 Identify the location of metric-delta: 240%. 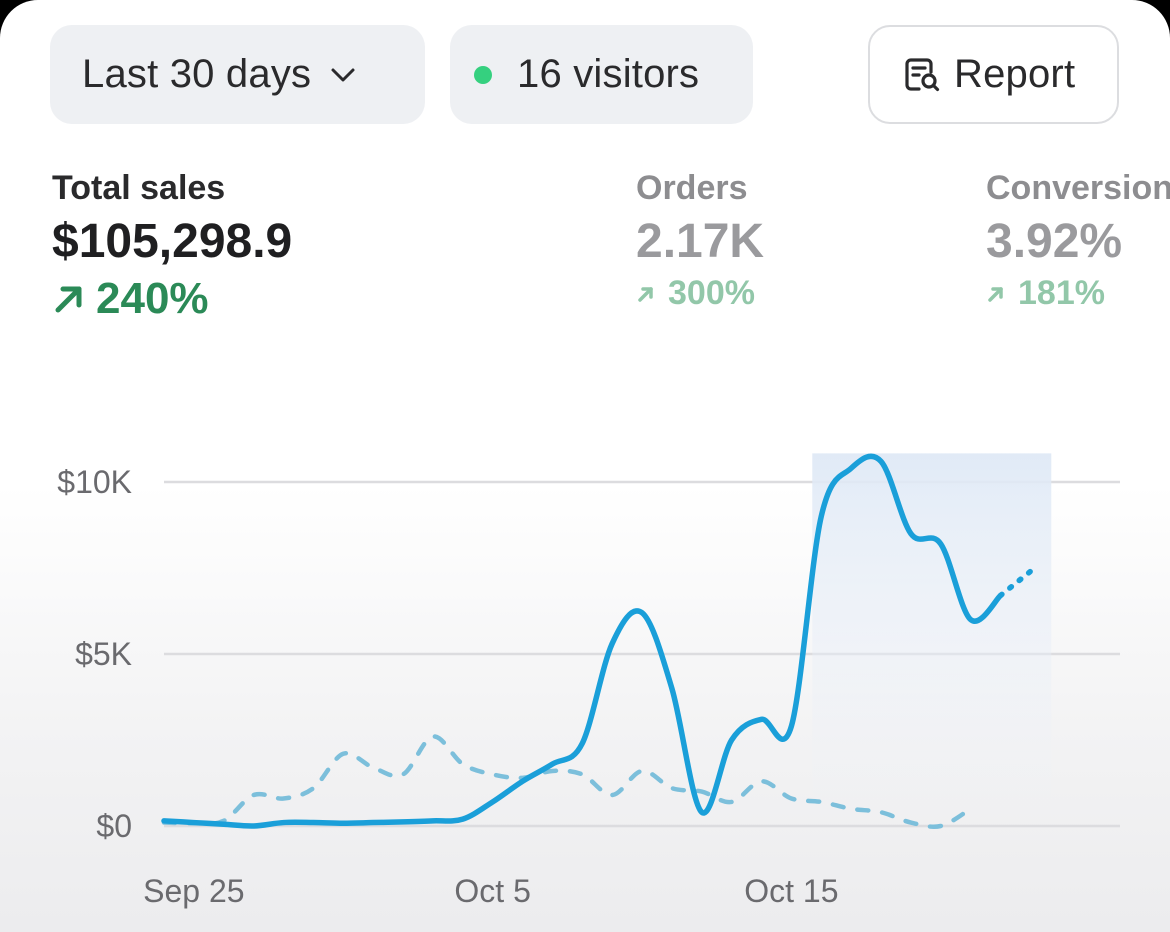
(172, 299).